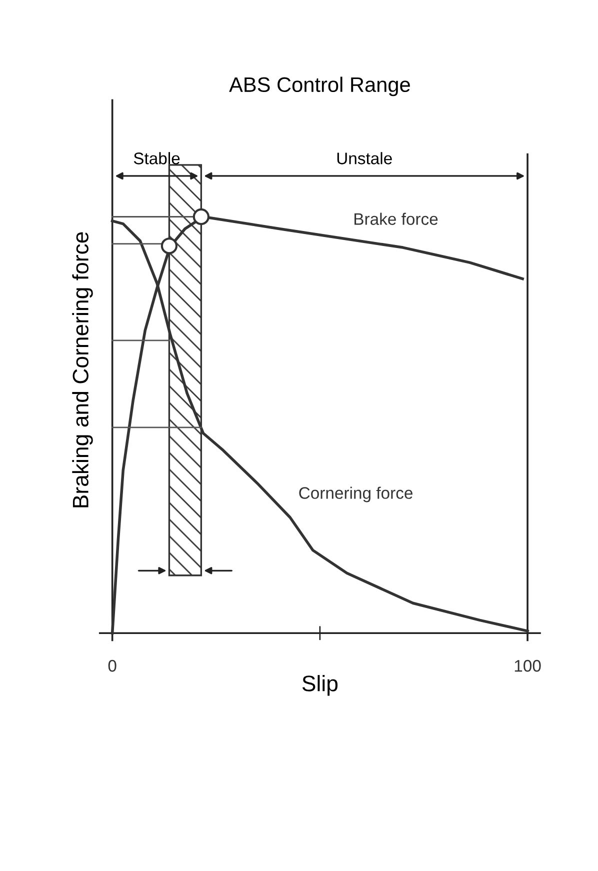 The width and height of the screenshot is (598, 871). What do you see at coordinates (396, 218) in the screenshot?
I see `series-label: Brake force` at bounding box center [396, 218].